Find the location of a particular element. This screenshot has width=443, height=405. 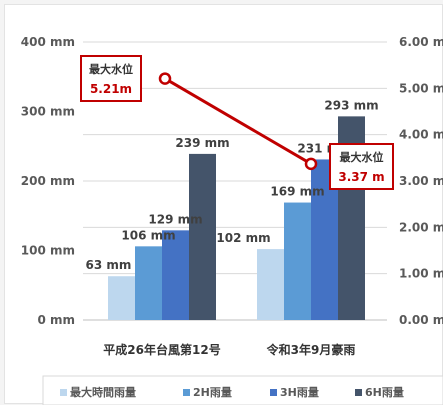

legend-label: 最大時間雨量 is located at coordinates (103, 392).